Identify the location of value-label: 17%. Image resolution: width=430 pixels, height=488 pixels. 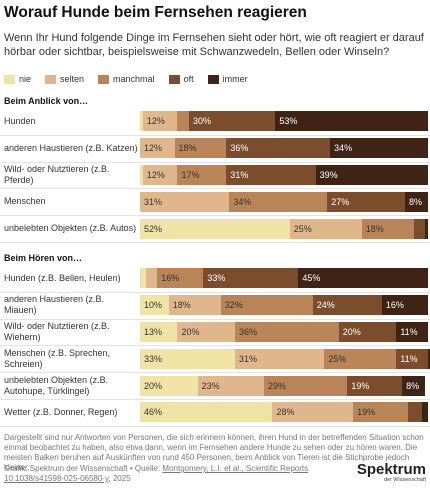
(190, 175).